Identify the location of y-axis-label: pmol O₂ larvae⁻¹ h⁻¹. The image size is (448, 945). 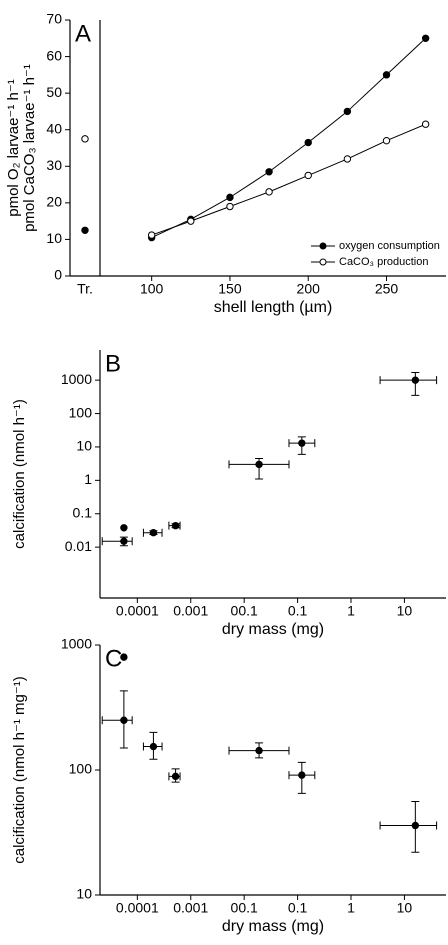
(13, 148).